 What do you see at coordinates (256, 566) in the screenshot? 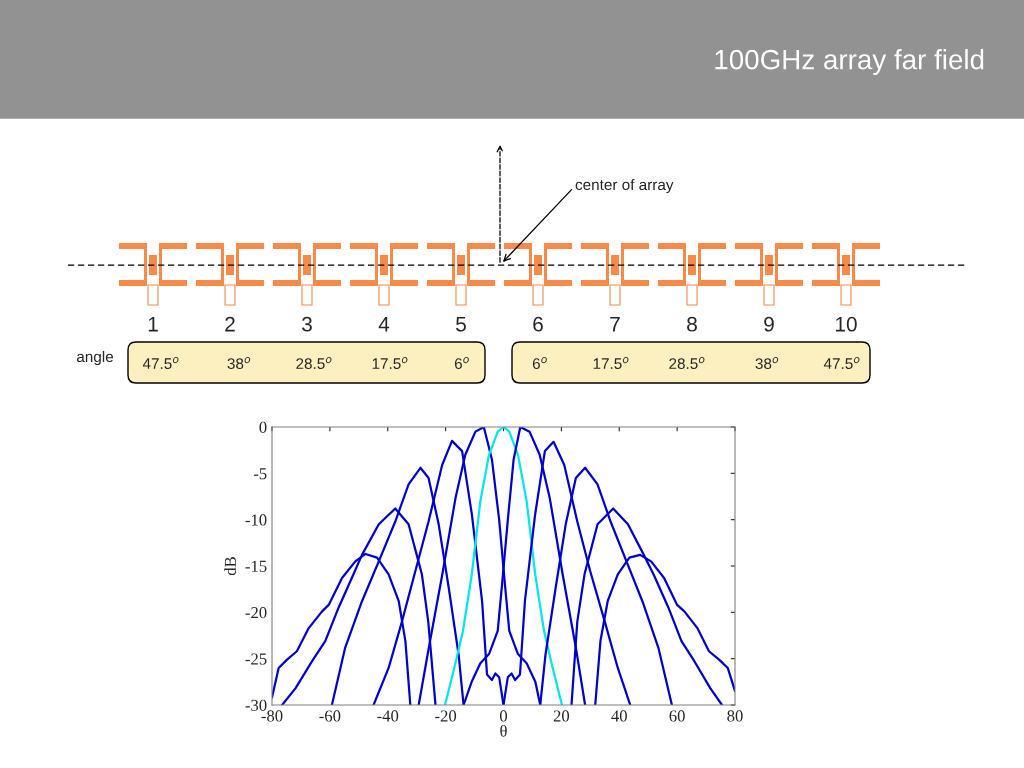
I see `y-tick-label: -15` at bounding box center [256, 566].